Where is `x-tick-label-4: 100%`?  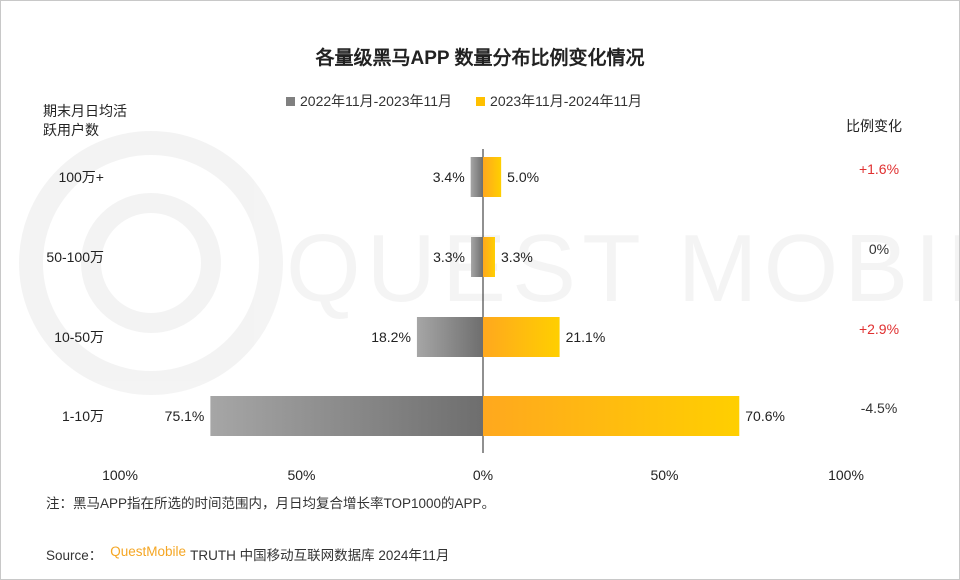
x-tick-label-4: 100% is located at coordinates (846, 475).